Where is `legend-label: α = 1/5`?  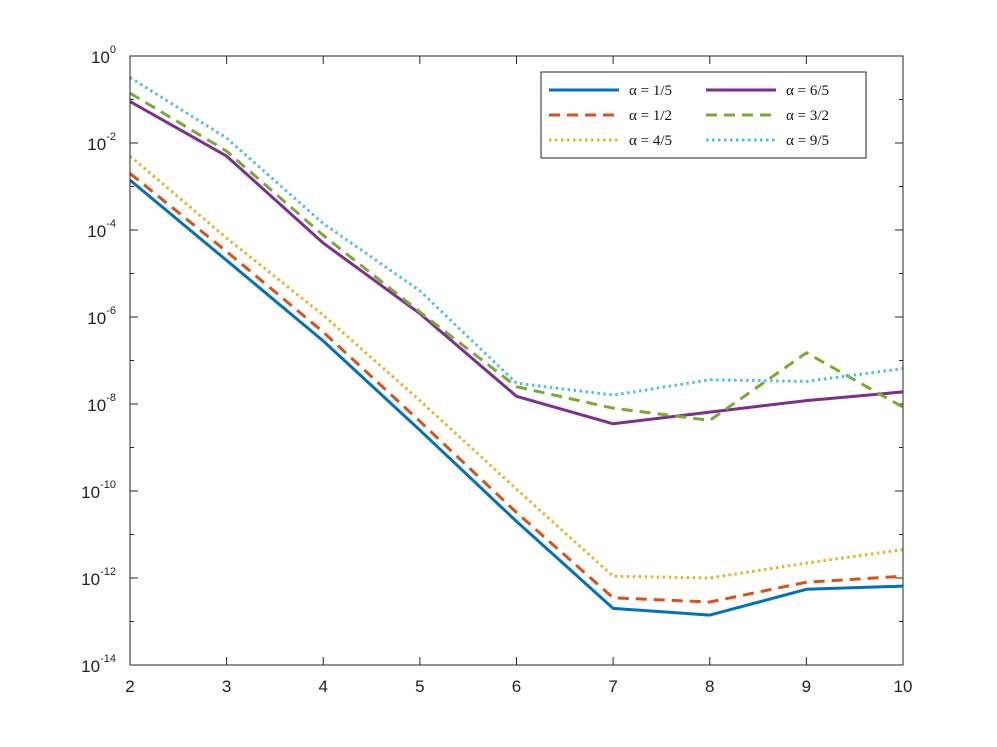 legend-label: α = 1/5 is located at coordinates (650, 91).